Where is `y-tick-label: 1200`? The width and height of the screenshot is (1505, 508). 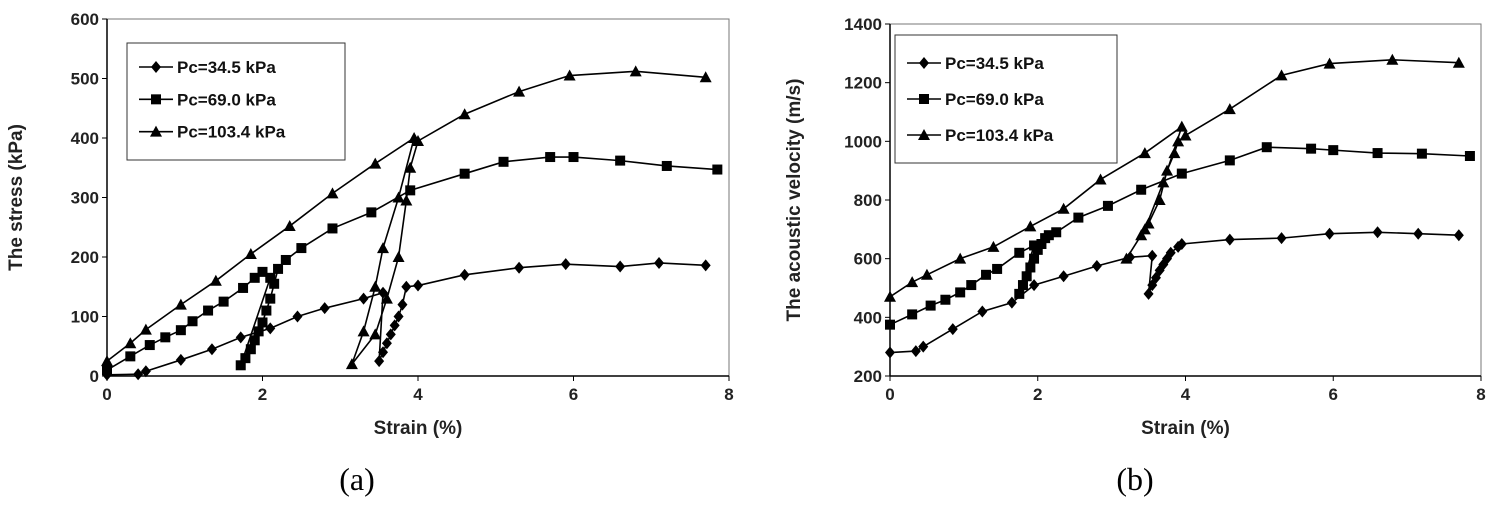
y-tick-label: 1200 is located at coordinates (863, 83).